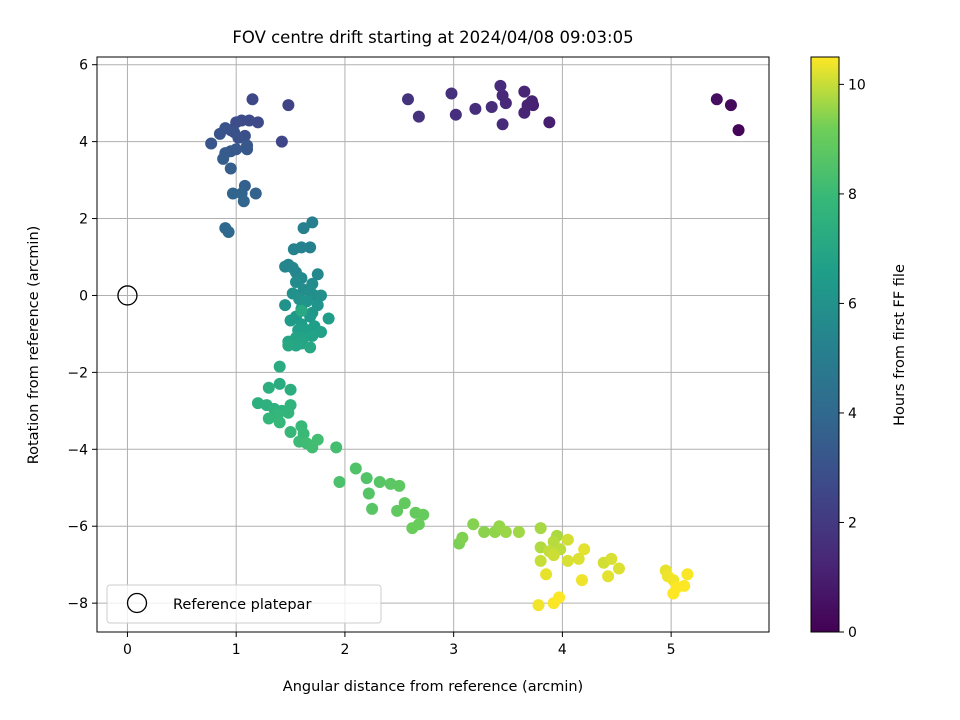 Image resolution: width=960 pixels, height=720 pixels. I want to click on x-tick-label: 1, so click(236, 650).